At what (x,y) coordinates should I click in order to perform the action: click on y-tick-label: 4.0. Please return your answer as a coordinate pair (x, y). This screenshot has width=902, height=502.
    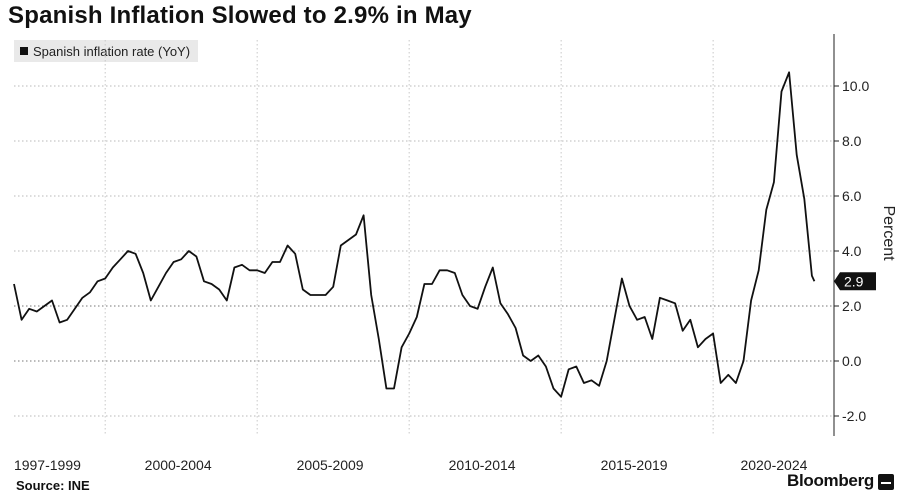
    Looking at the image, I should click on (852, 251).